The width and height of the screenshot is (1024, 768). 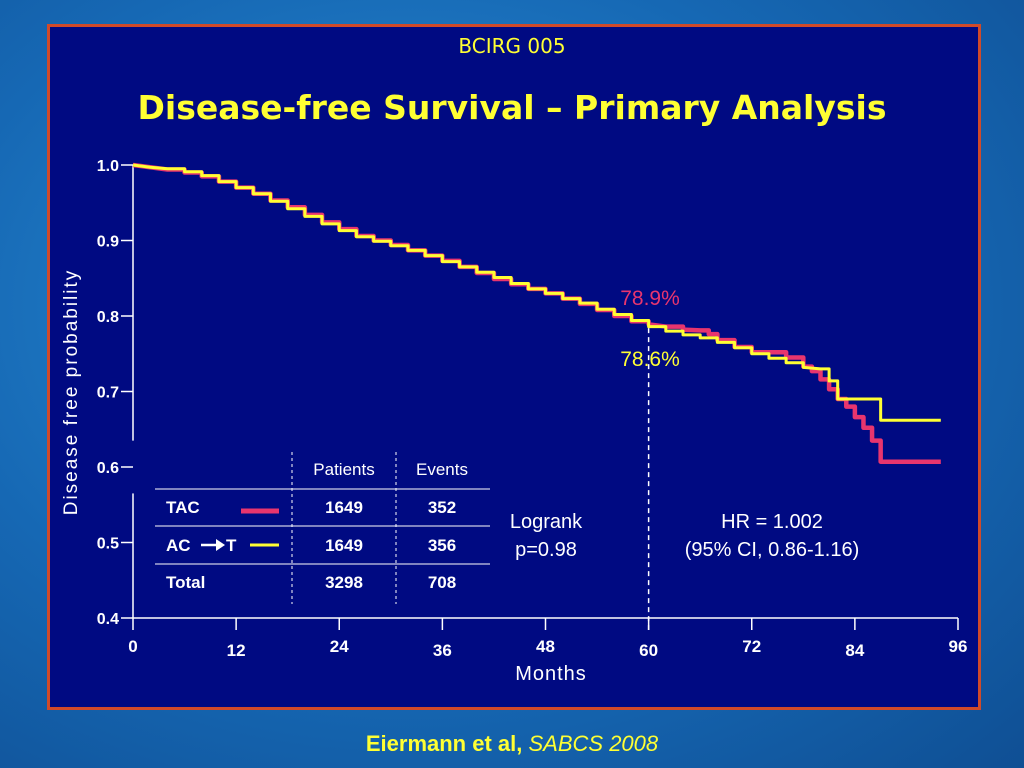 What do you see at coordinates (71, 392) in the screenshot?
I see `y-axis-label: Disease free probability` at bounding box center [71, 392].